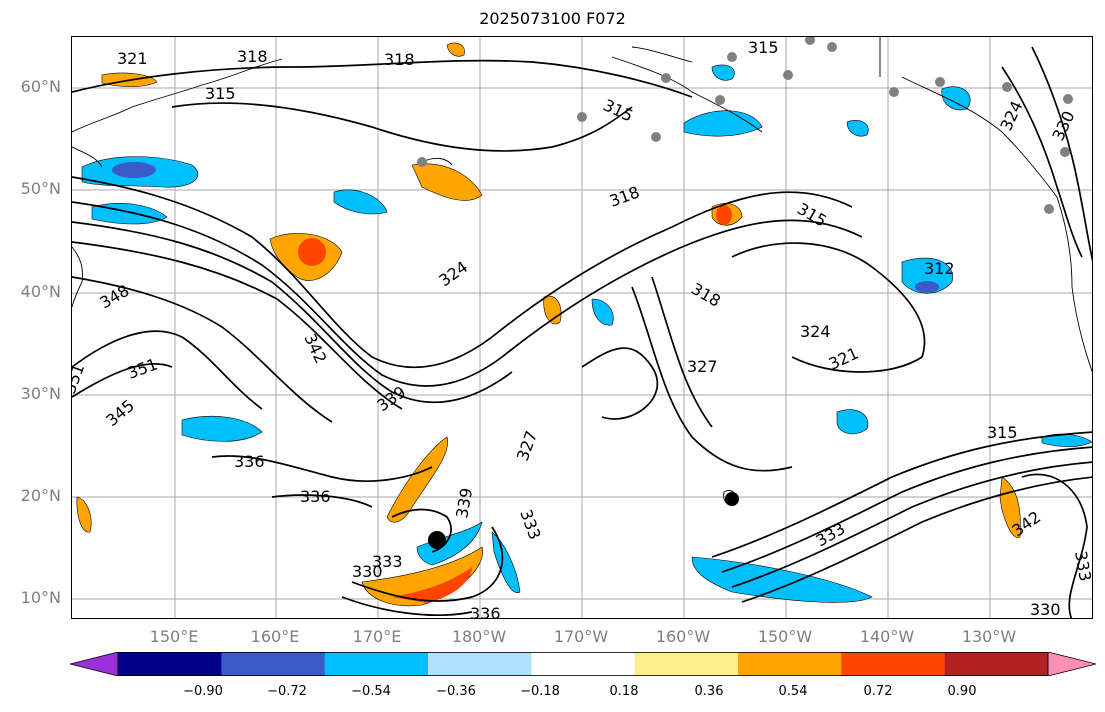 The image size is (1105, 712). Describe the element at coordinates (887, 636) in the screenshot. I see `lon-label-140w: 140°W` at that location.